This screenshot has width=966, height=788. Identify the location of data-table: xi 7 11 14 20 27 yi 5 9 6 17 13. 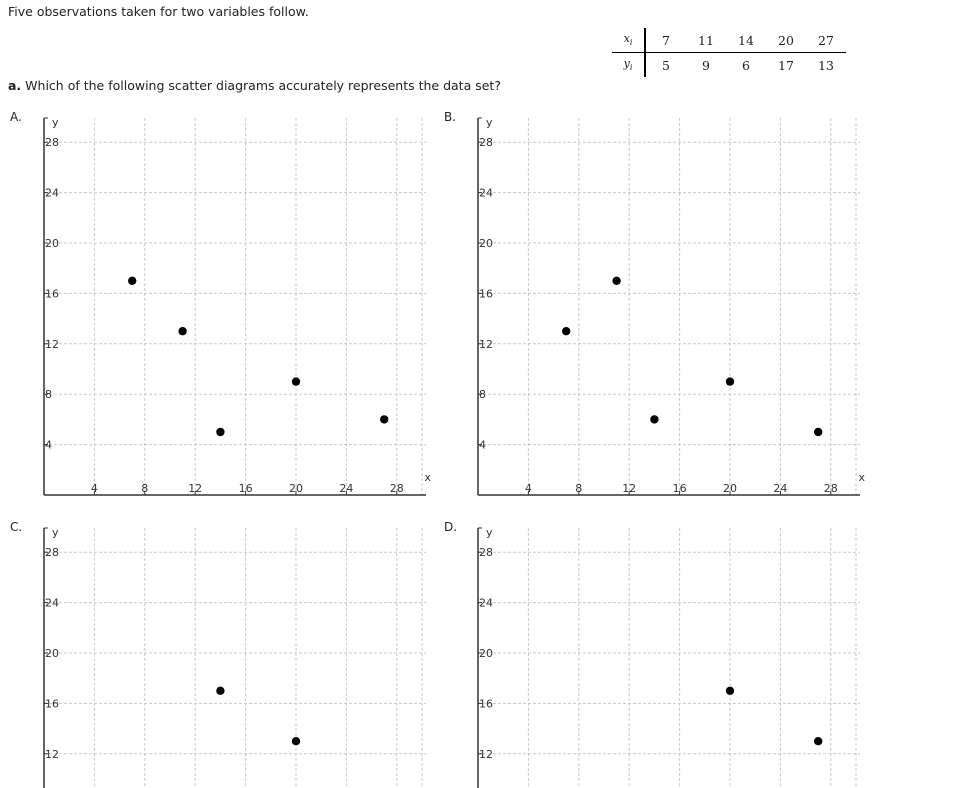
(729, 52).